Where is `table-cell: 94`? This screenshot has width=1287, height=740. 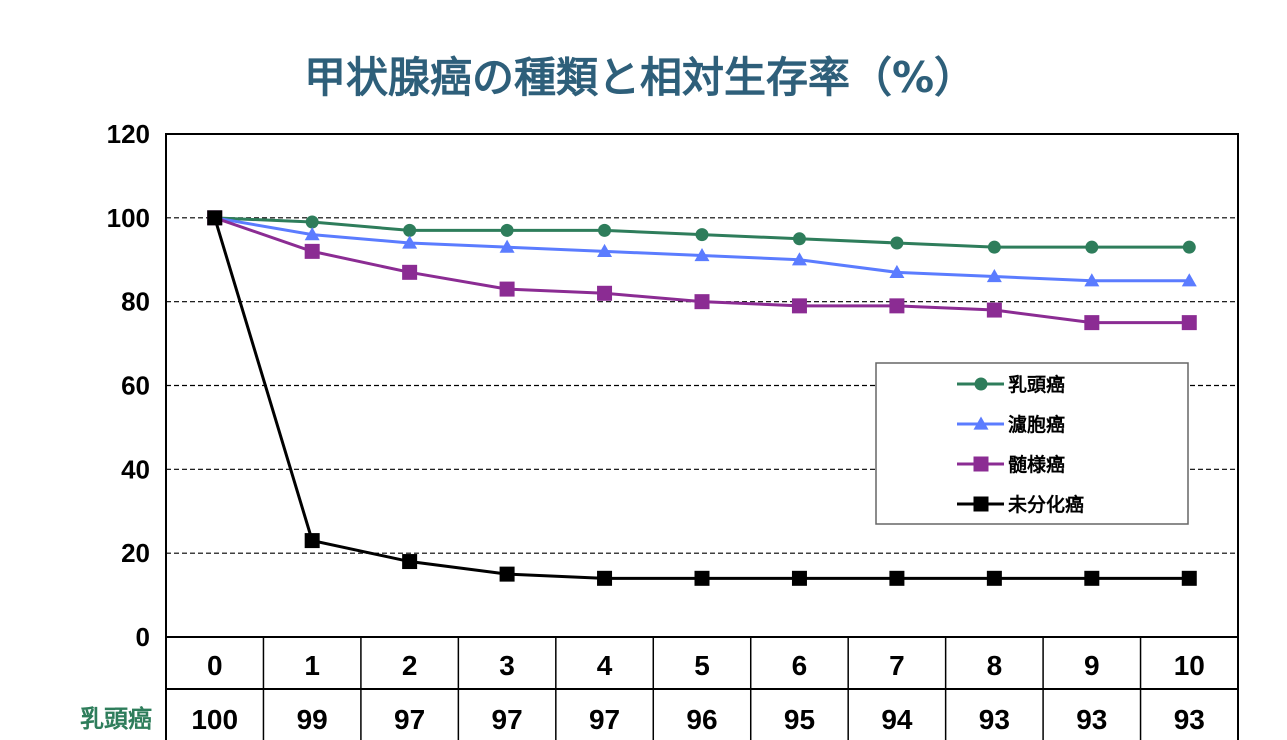 table-cell: 94 is located at coordinates (897, 719).